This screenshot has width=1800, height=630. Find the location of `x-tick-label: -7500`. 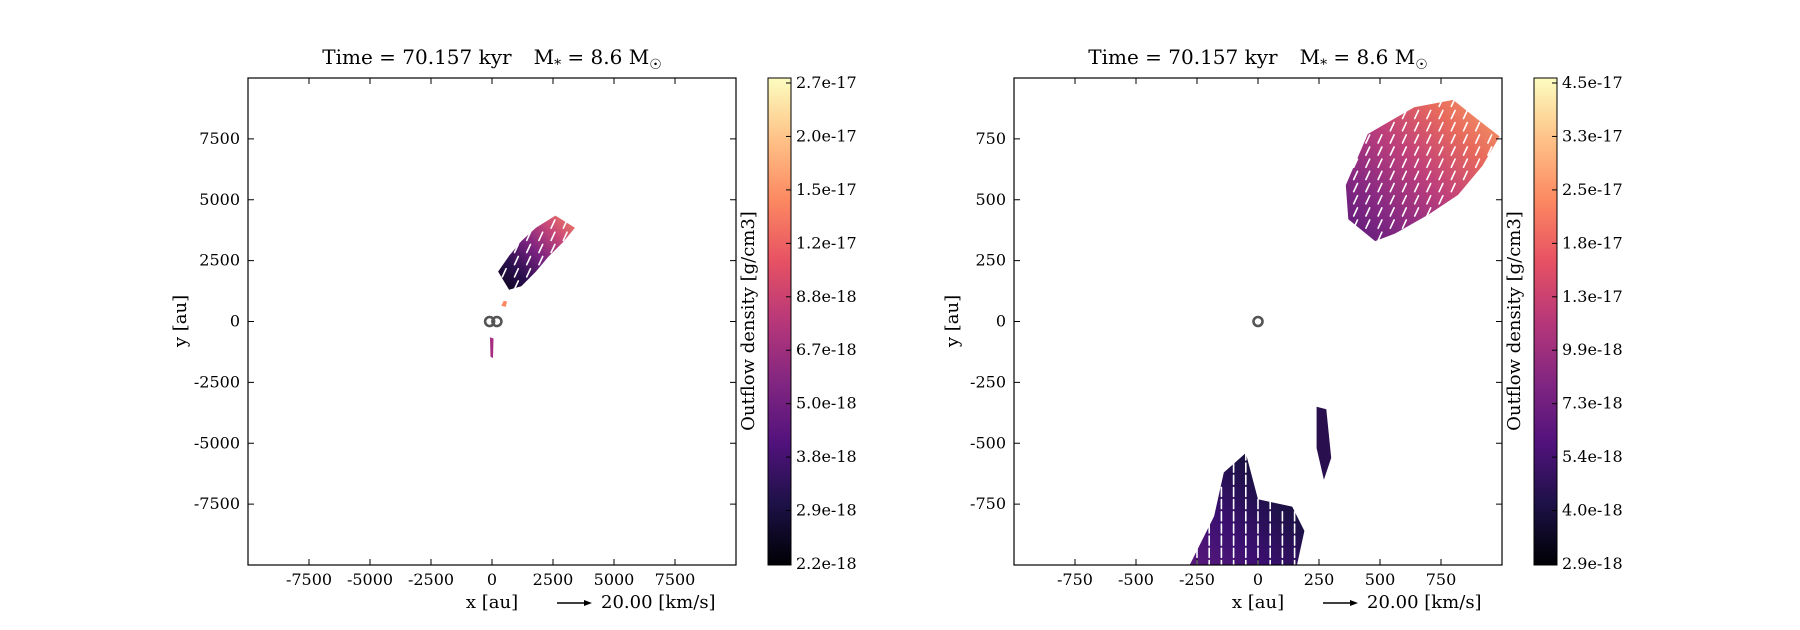

x-tick-label: -7500 is located at coordinates (309, 579).